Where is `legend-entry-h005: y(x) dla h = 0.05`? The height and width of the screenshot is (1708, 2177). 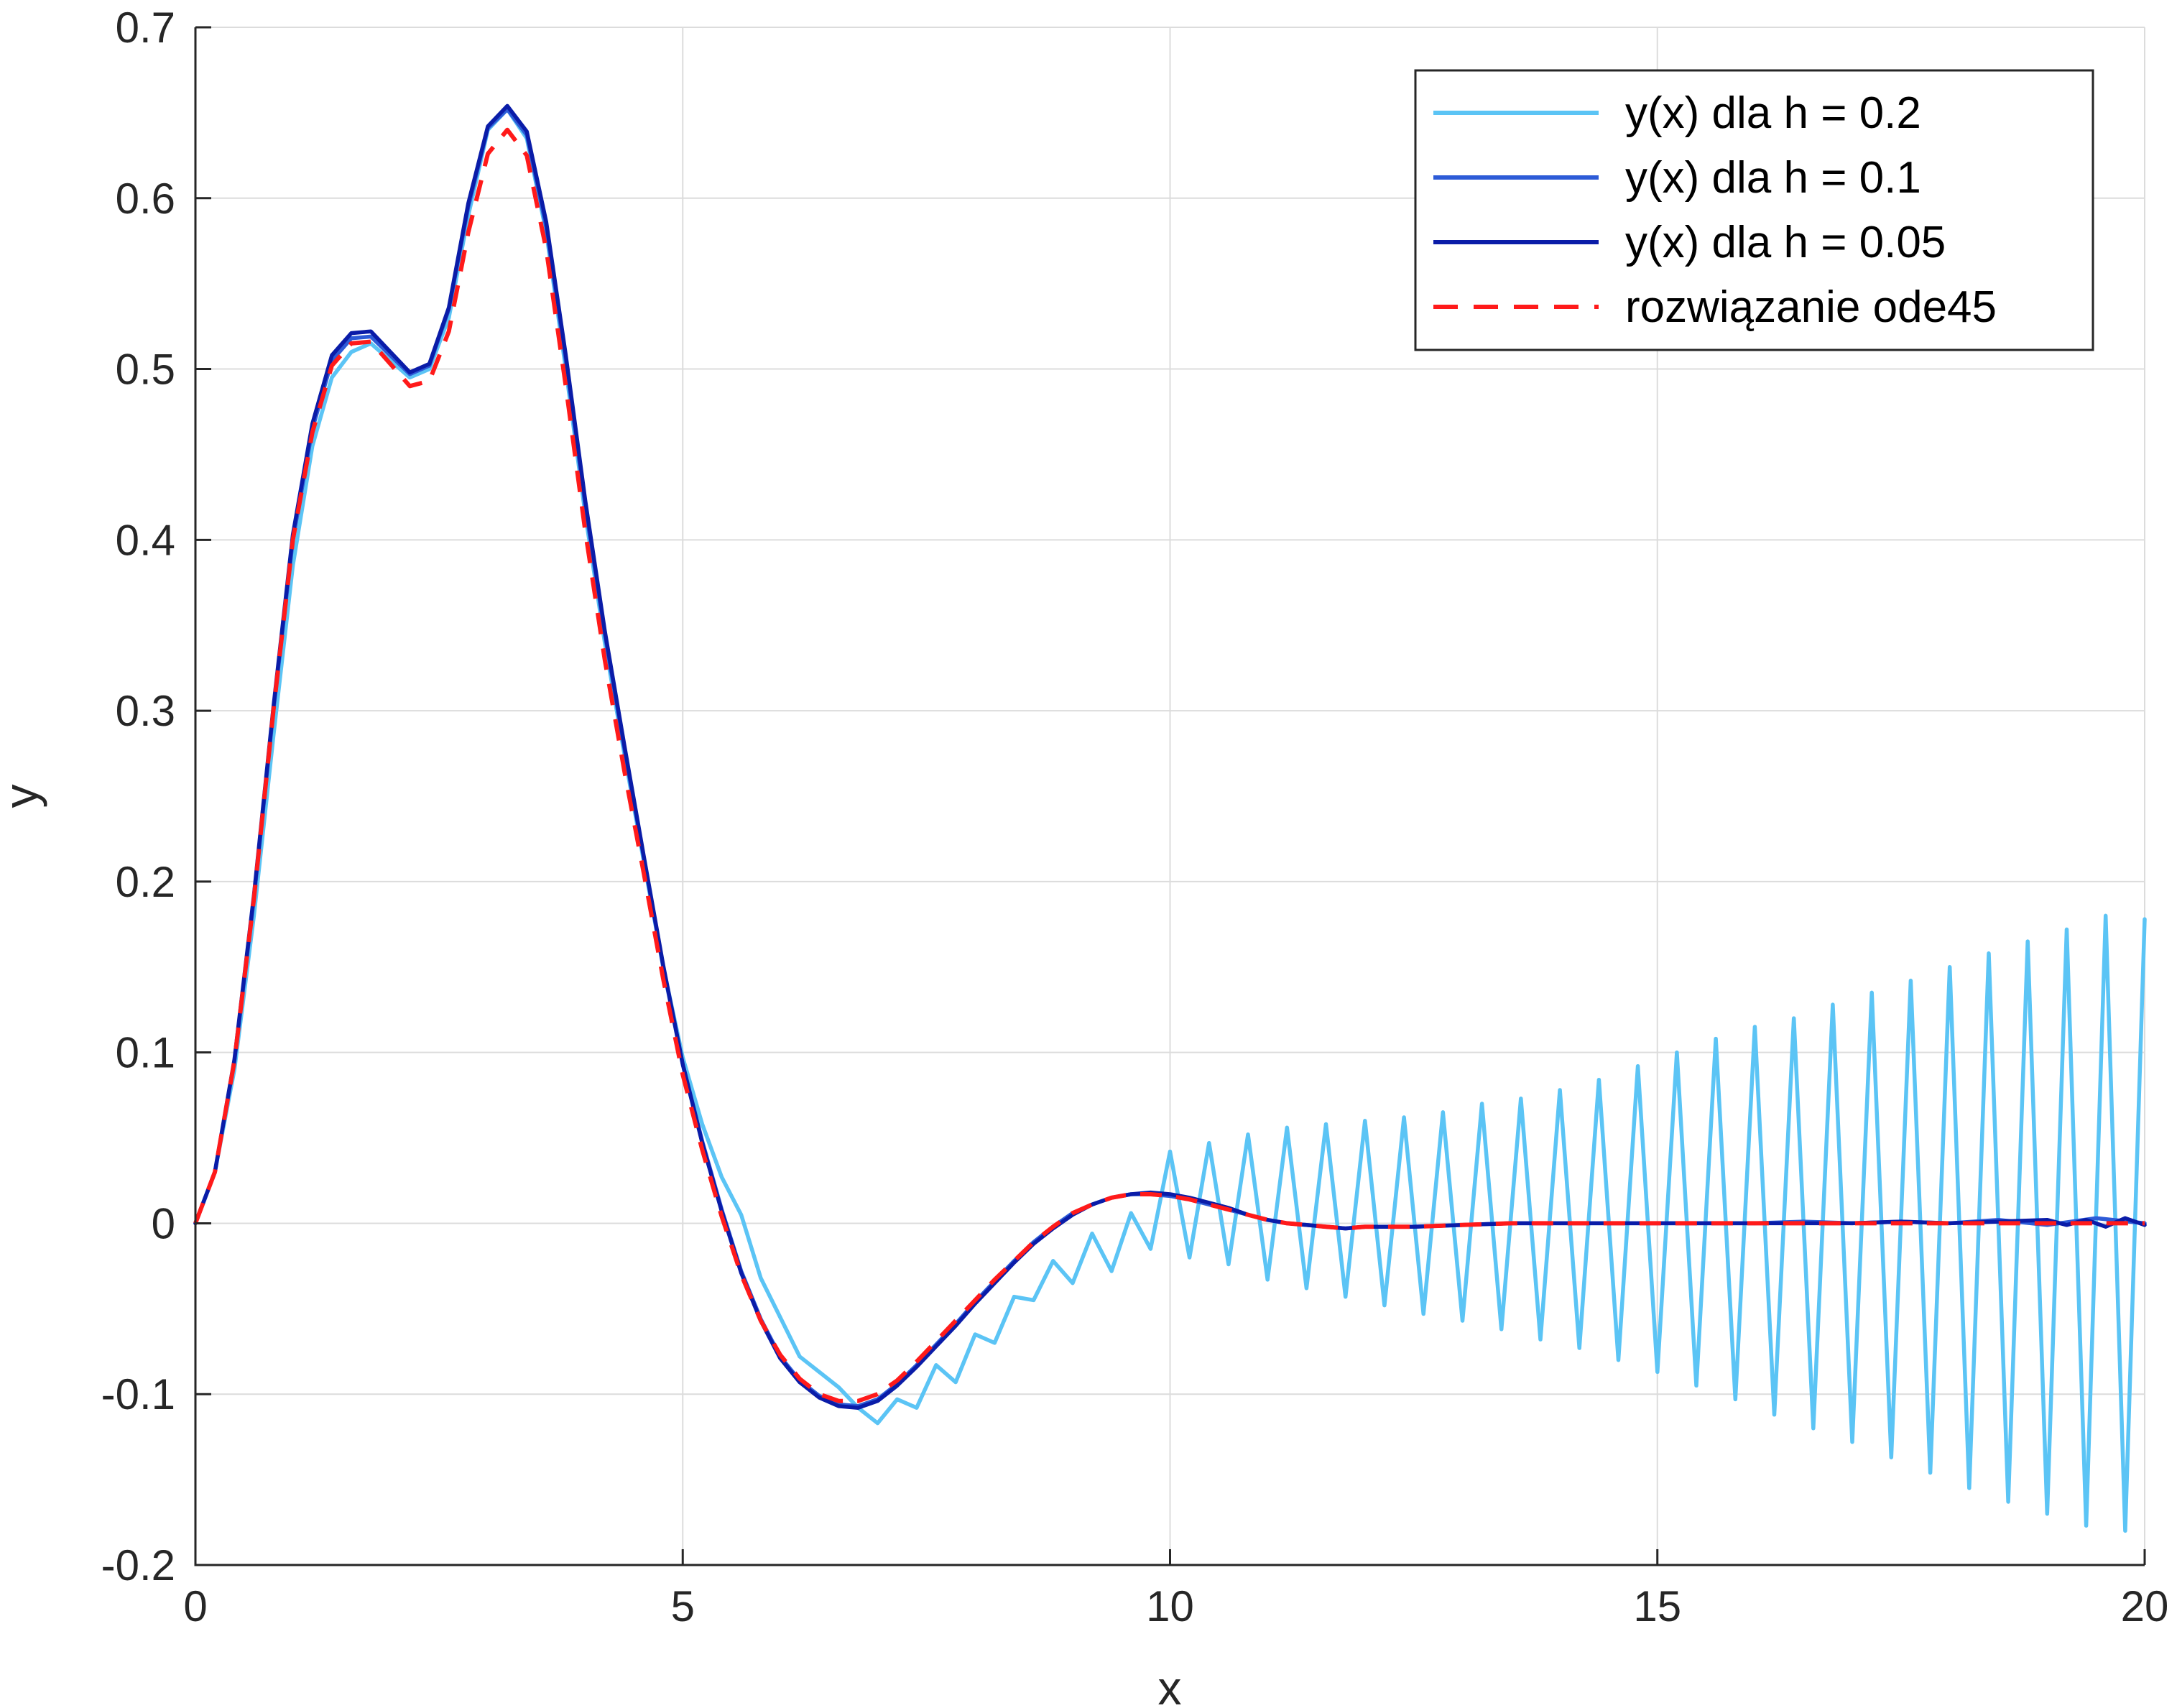 legend-entry-h005: y(x) dla h = 0.05 is located at coordinates (1690, 242).